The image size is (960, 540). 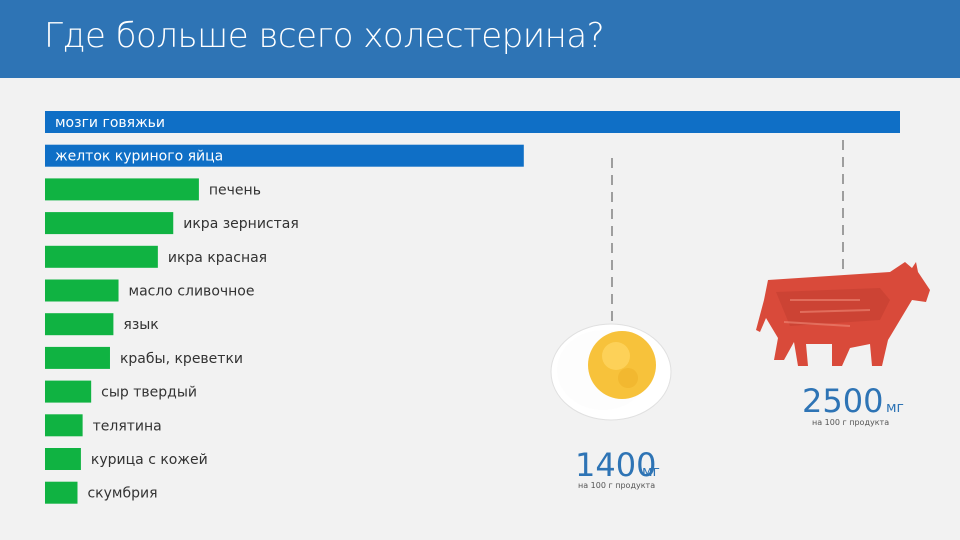 I want to click on callout-egg-yolk: 1400 мг на 100 г продукта, so click(x=617, y=468).